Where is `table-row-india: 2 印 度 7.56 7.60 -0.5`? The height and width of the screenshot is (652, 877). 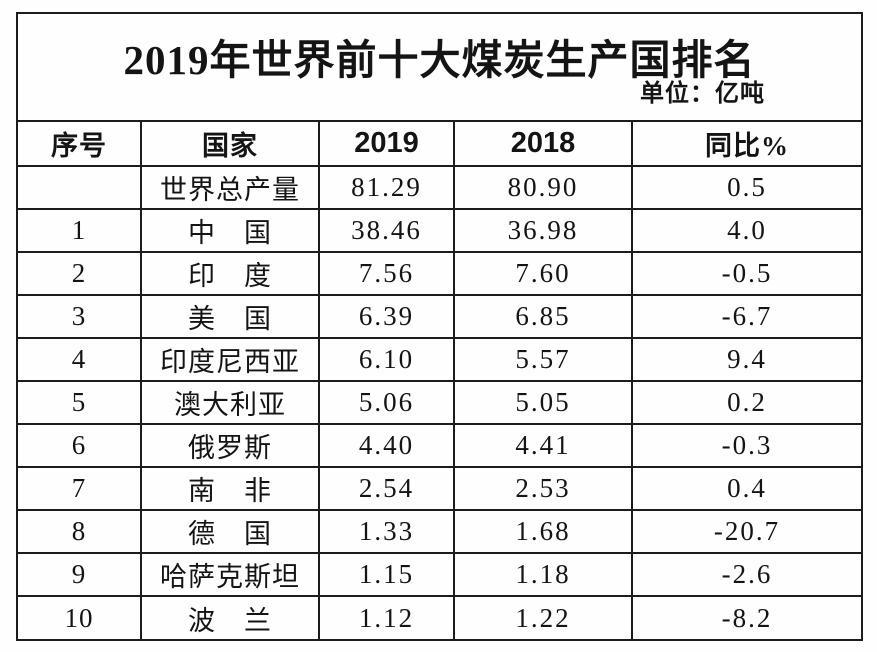
table-row-india: 2 印 度 7.56 7.60 -0.5 is located at coordinates (439, 273).